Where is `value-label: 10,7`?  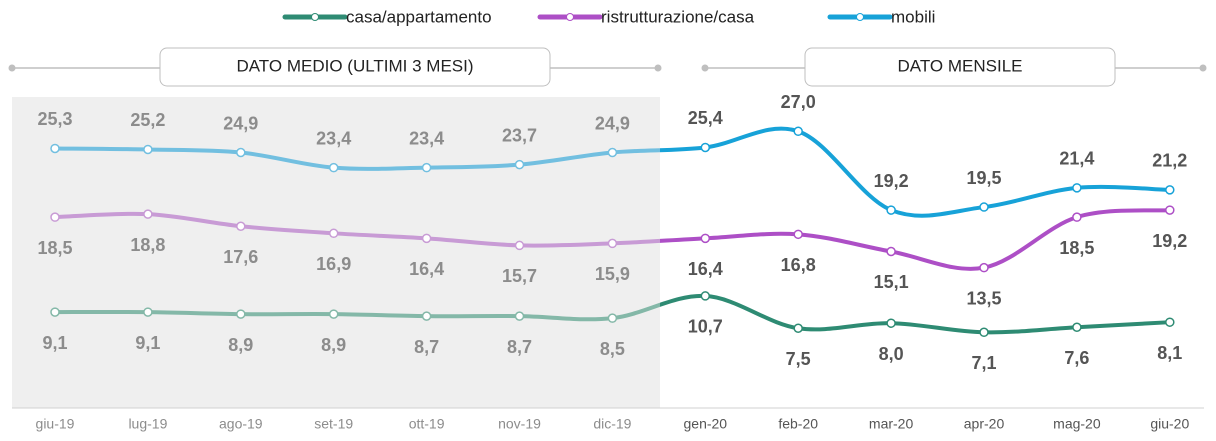
value-label: 10,7 is located at coordinates (705, 327).